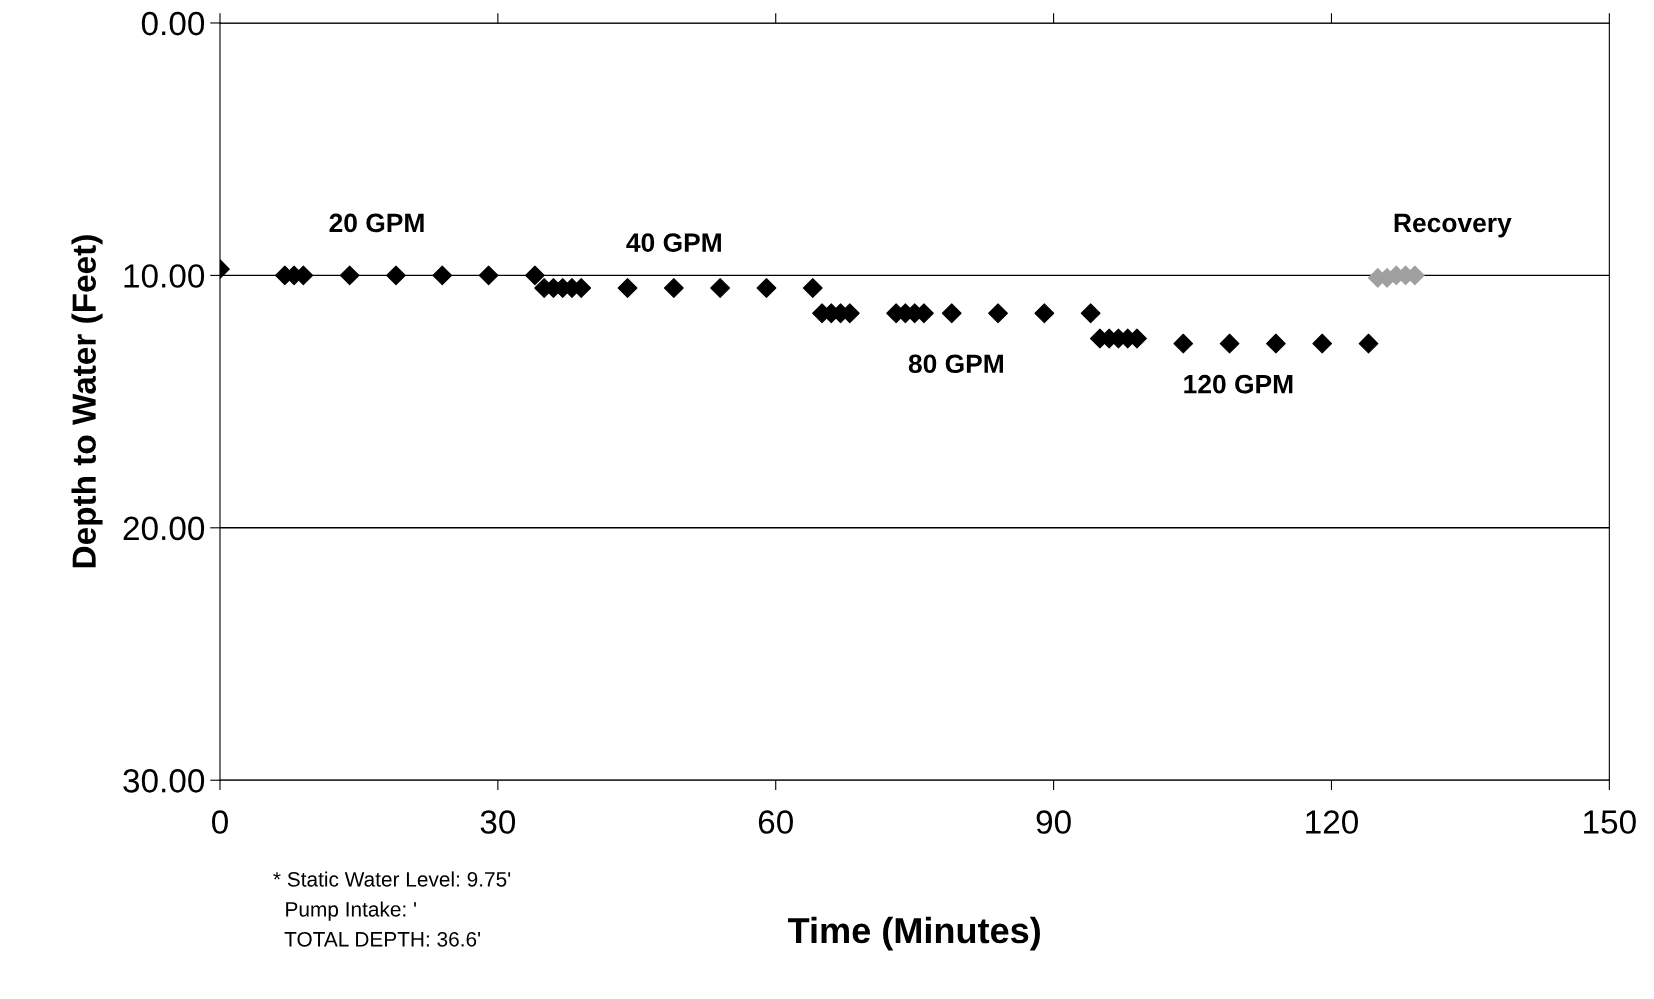 This screenshot has height=999, width=1654. Describe the element at coordinates (914, 933) in the screenshot. I see `x-axis-title: Time (Minutes)` at that location.